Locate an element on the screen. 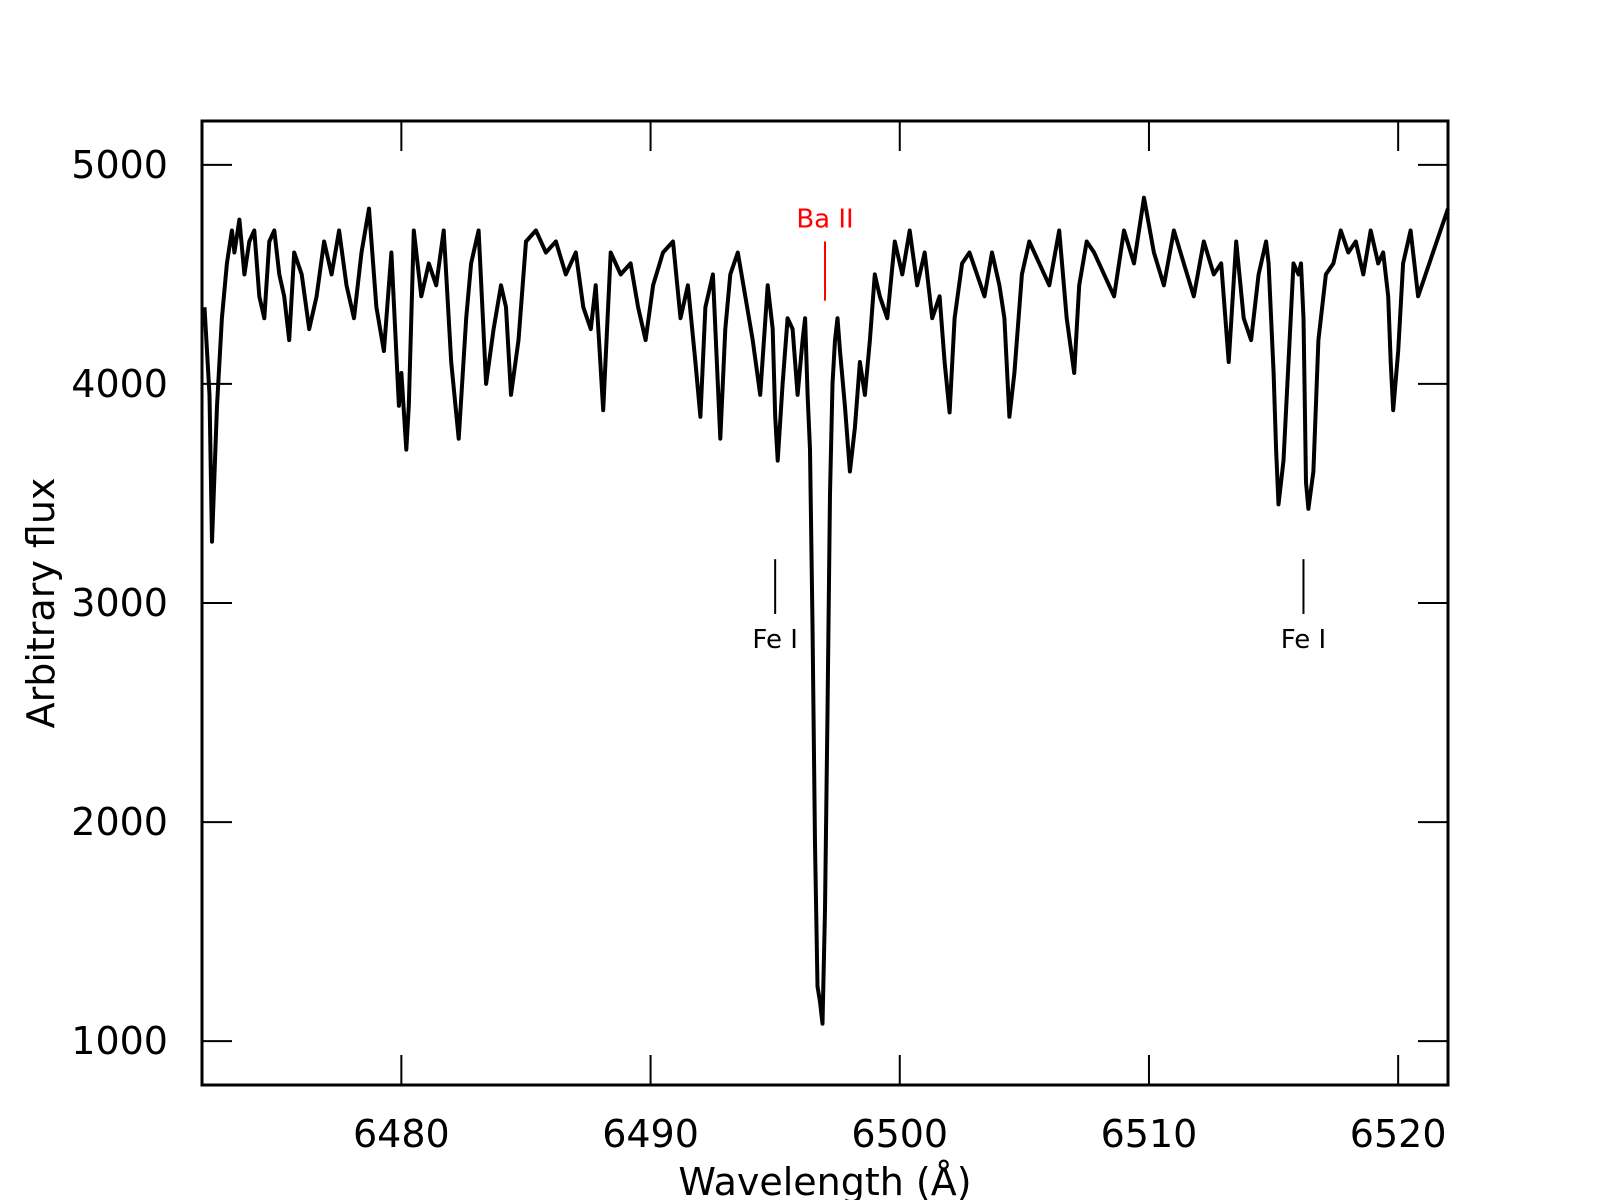  x-tick-label: 6520 is located at coordinates (1398, 1134).